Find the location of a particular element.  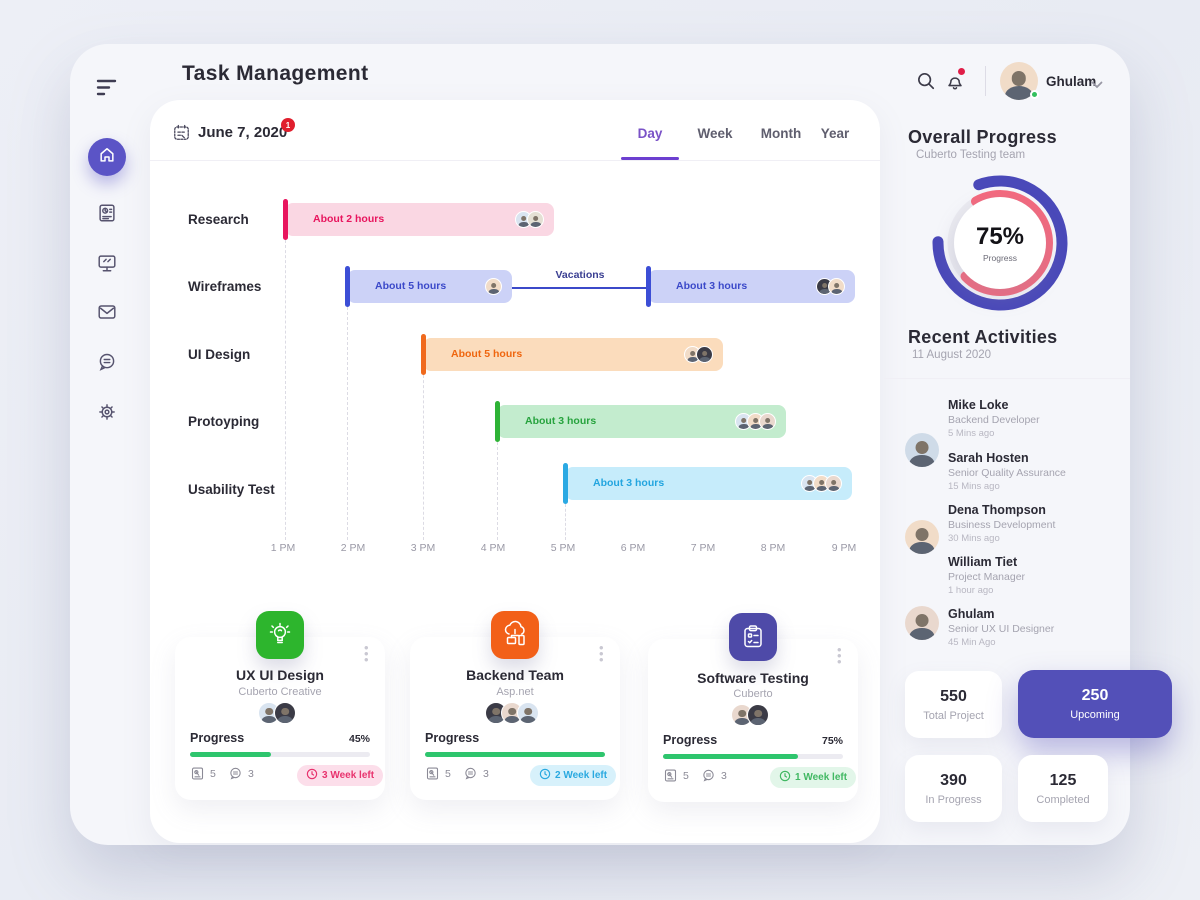

sidebar-item-settings is located at coordinates (107, 412).